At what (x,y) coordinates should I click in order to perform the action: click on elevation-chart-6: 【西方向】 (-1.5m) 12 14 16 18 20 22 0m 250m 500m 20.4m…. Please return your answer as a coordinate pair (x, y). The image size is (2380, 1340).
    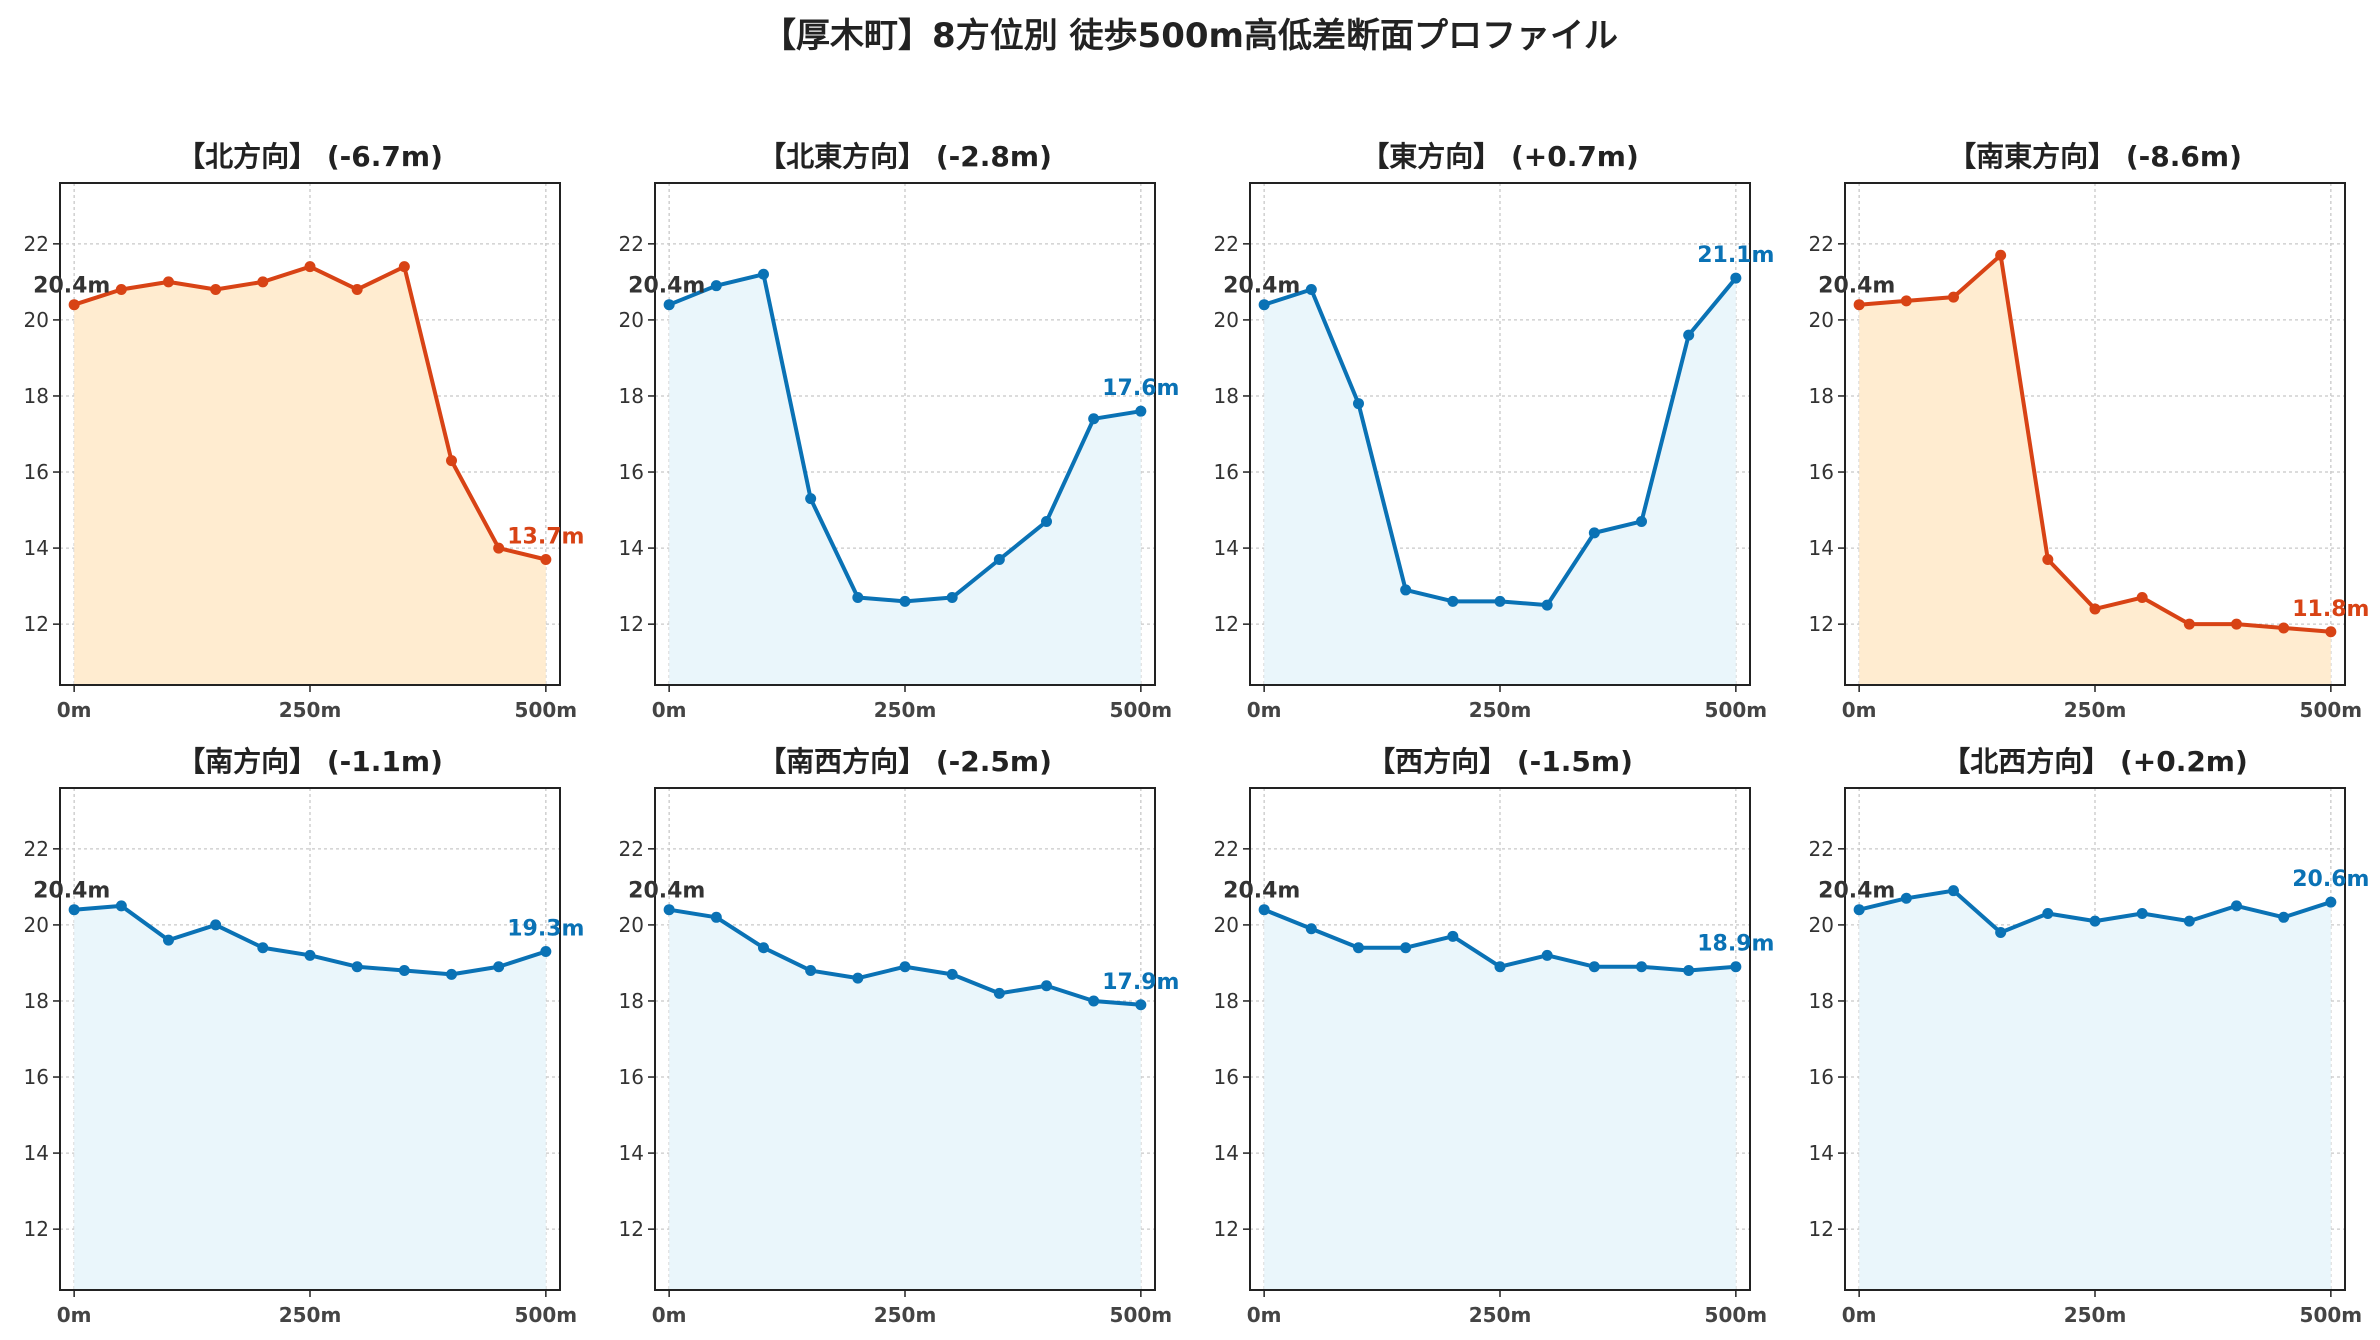
    Looking at the image, I should click on (1494, 1036).